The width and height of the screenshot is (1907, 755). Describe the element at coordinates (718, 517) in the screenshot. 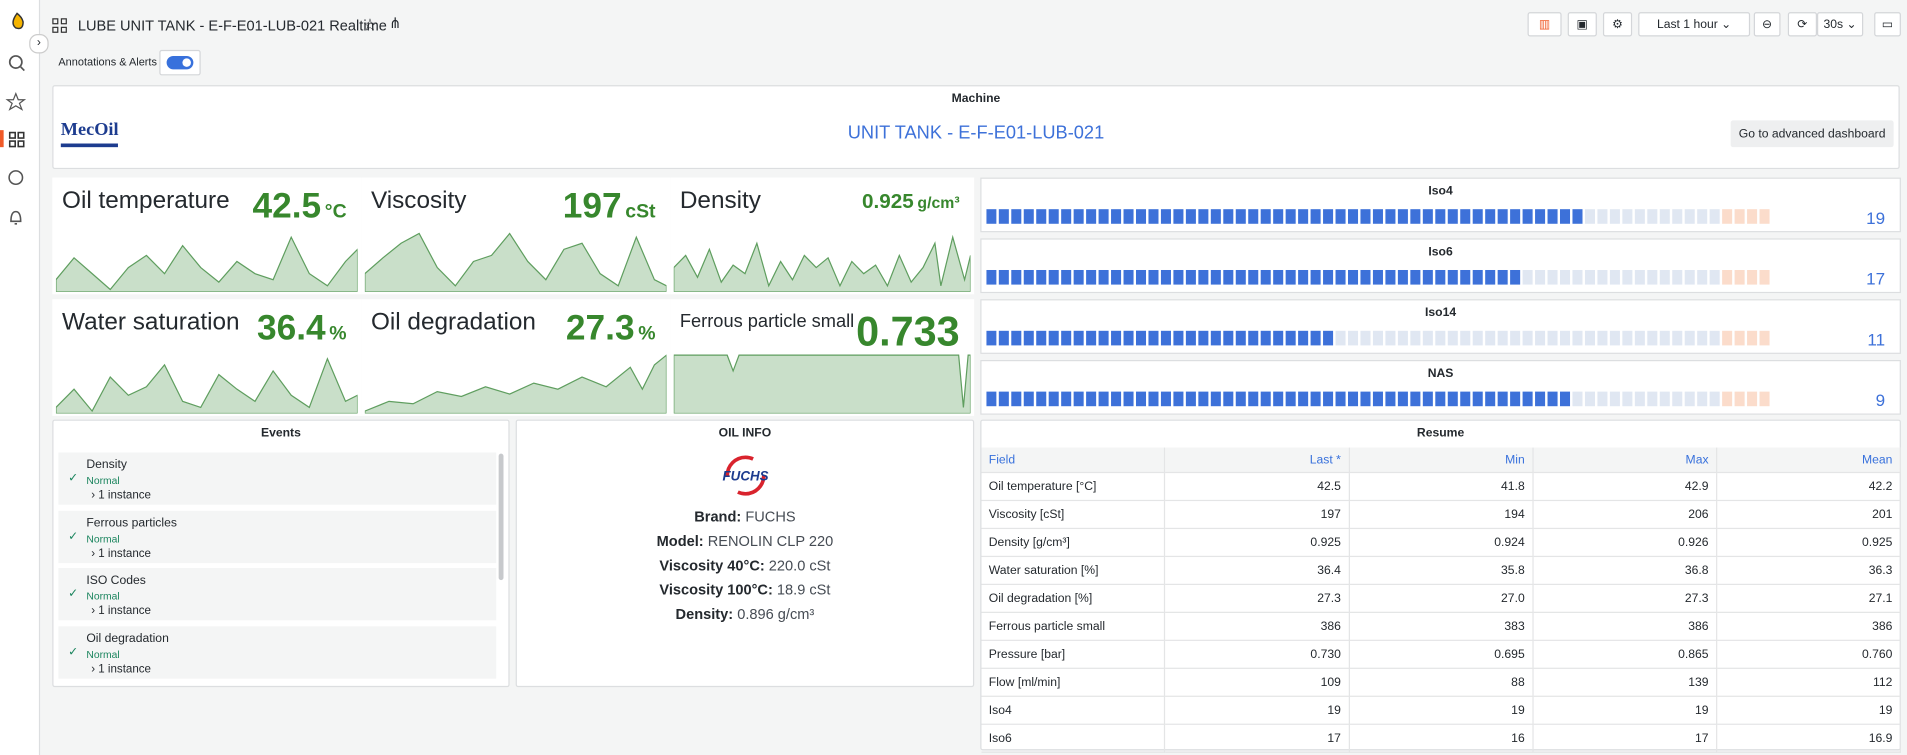

I see `field-label: Brand:` at that location.